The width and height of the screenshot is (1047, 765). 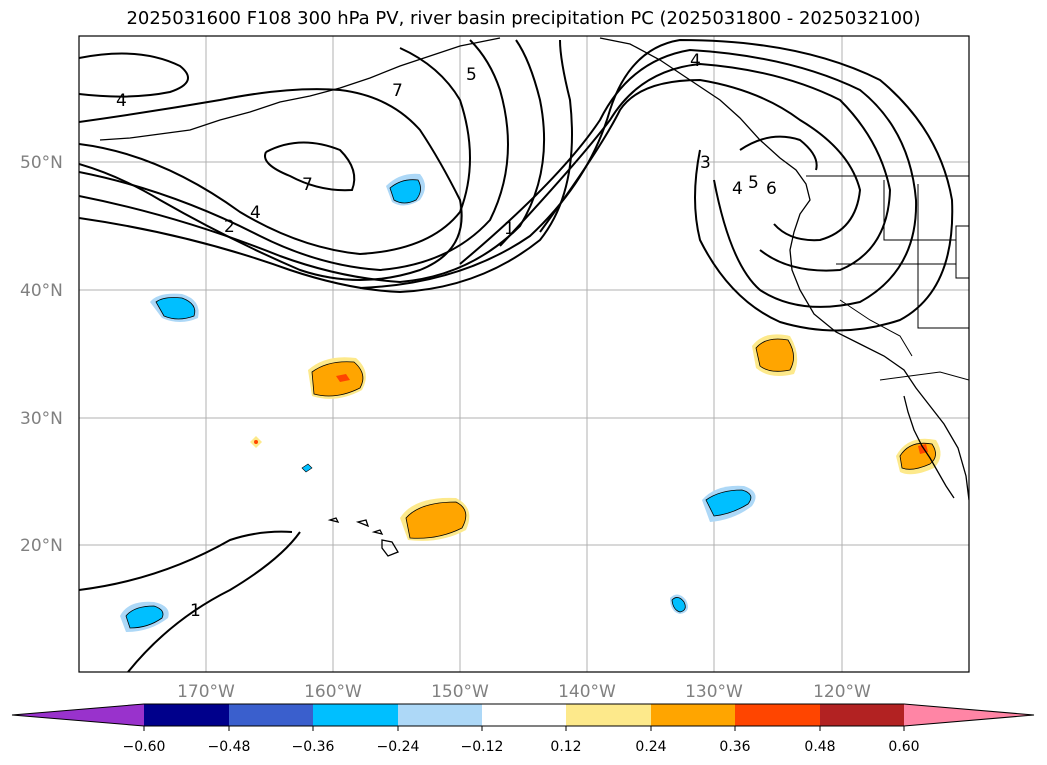 I want to click on colorbar-tick: −0.12, so click(x=482, y=747).